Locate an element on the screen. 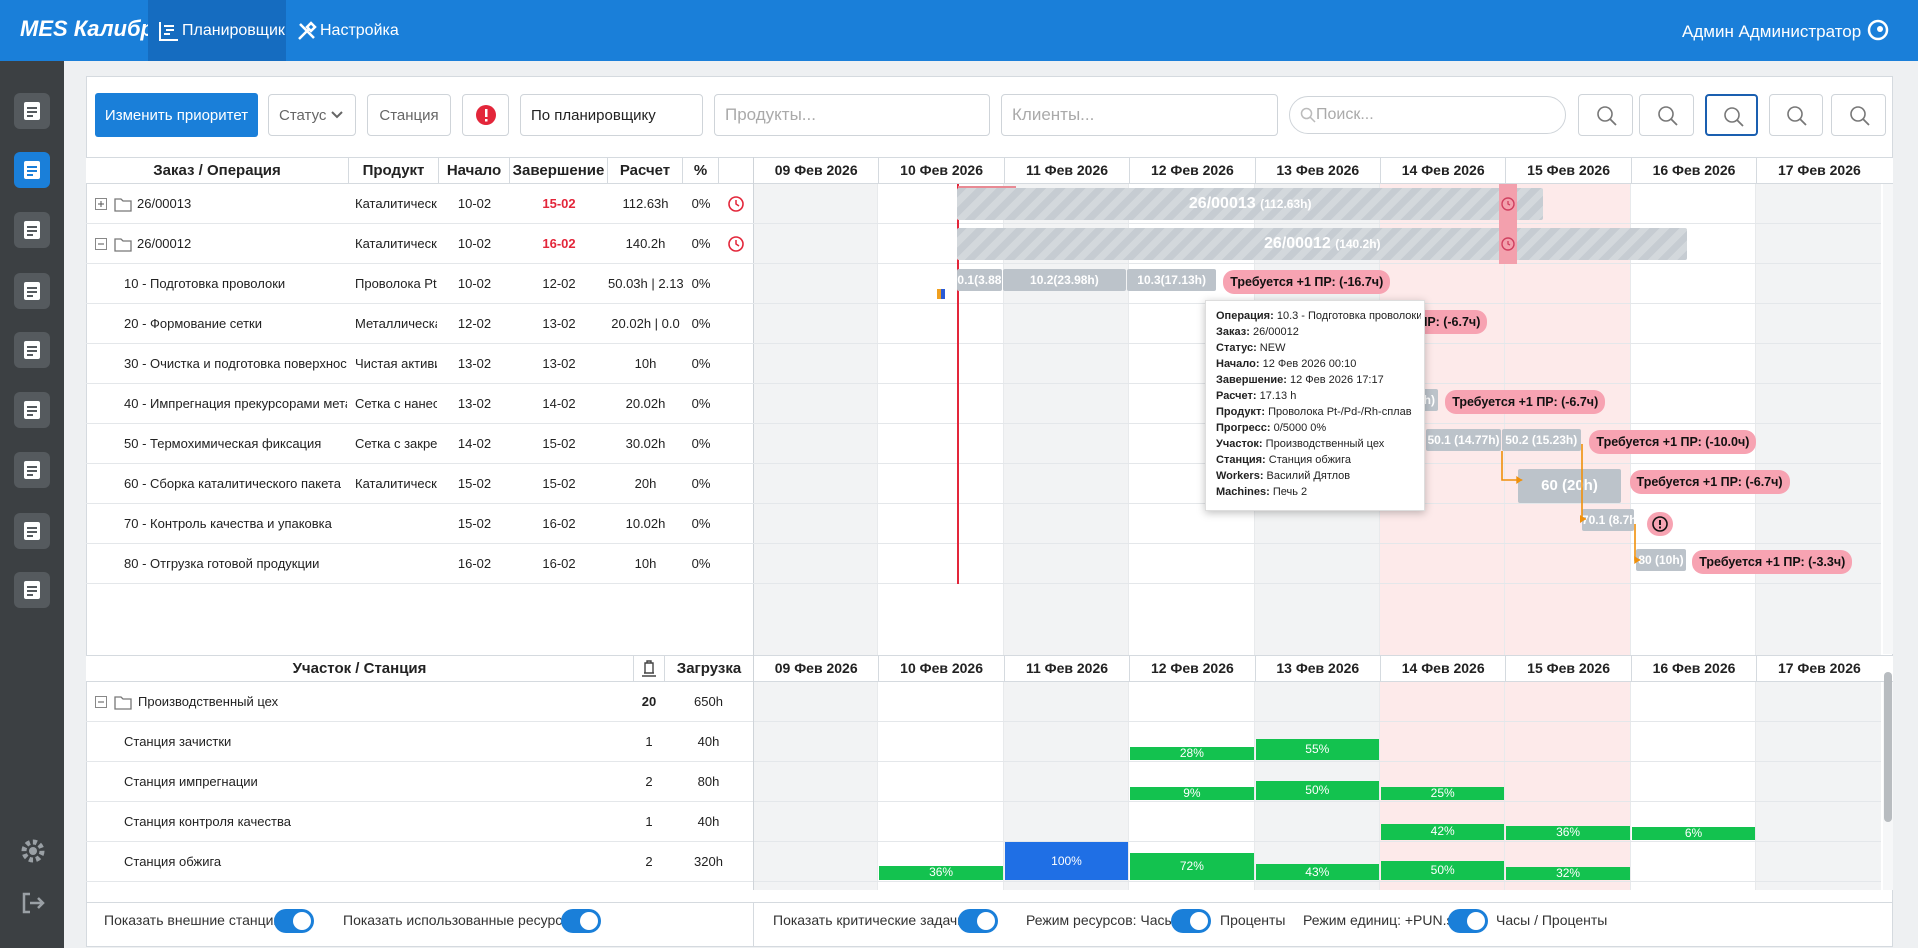 This screenshot has width=1918, height=948. planner-icon is located at coordinates (168, 31).